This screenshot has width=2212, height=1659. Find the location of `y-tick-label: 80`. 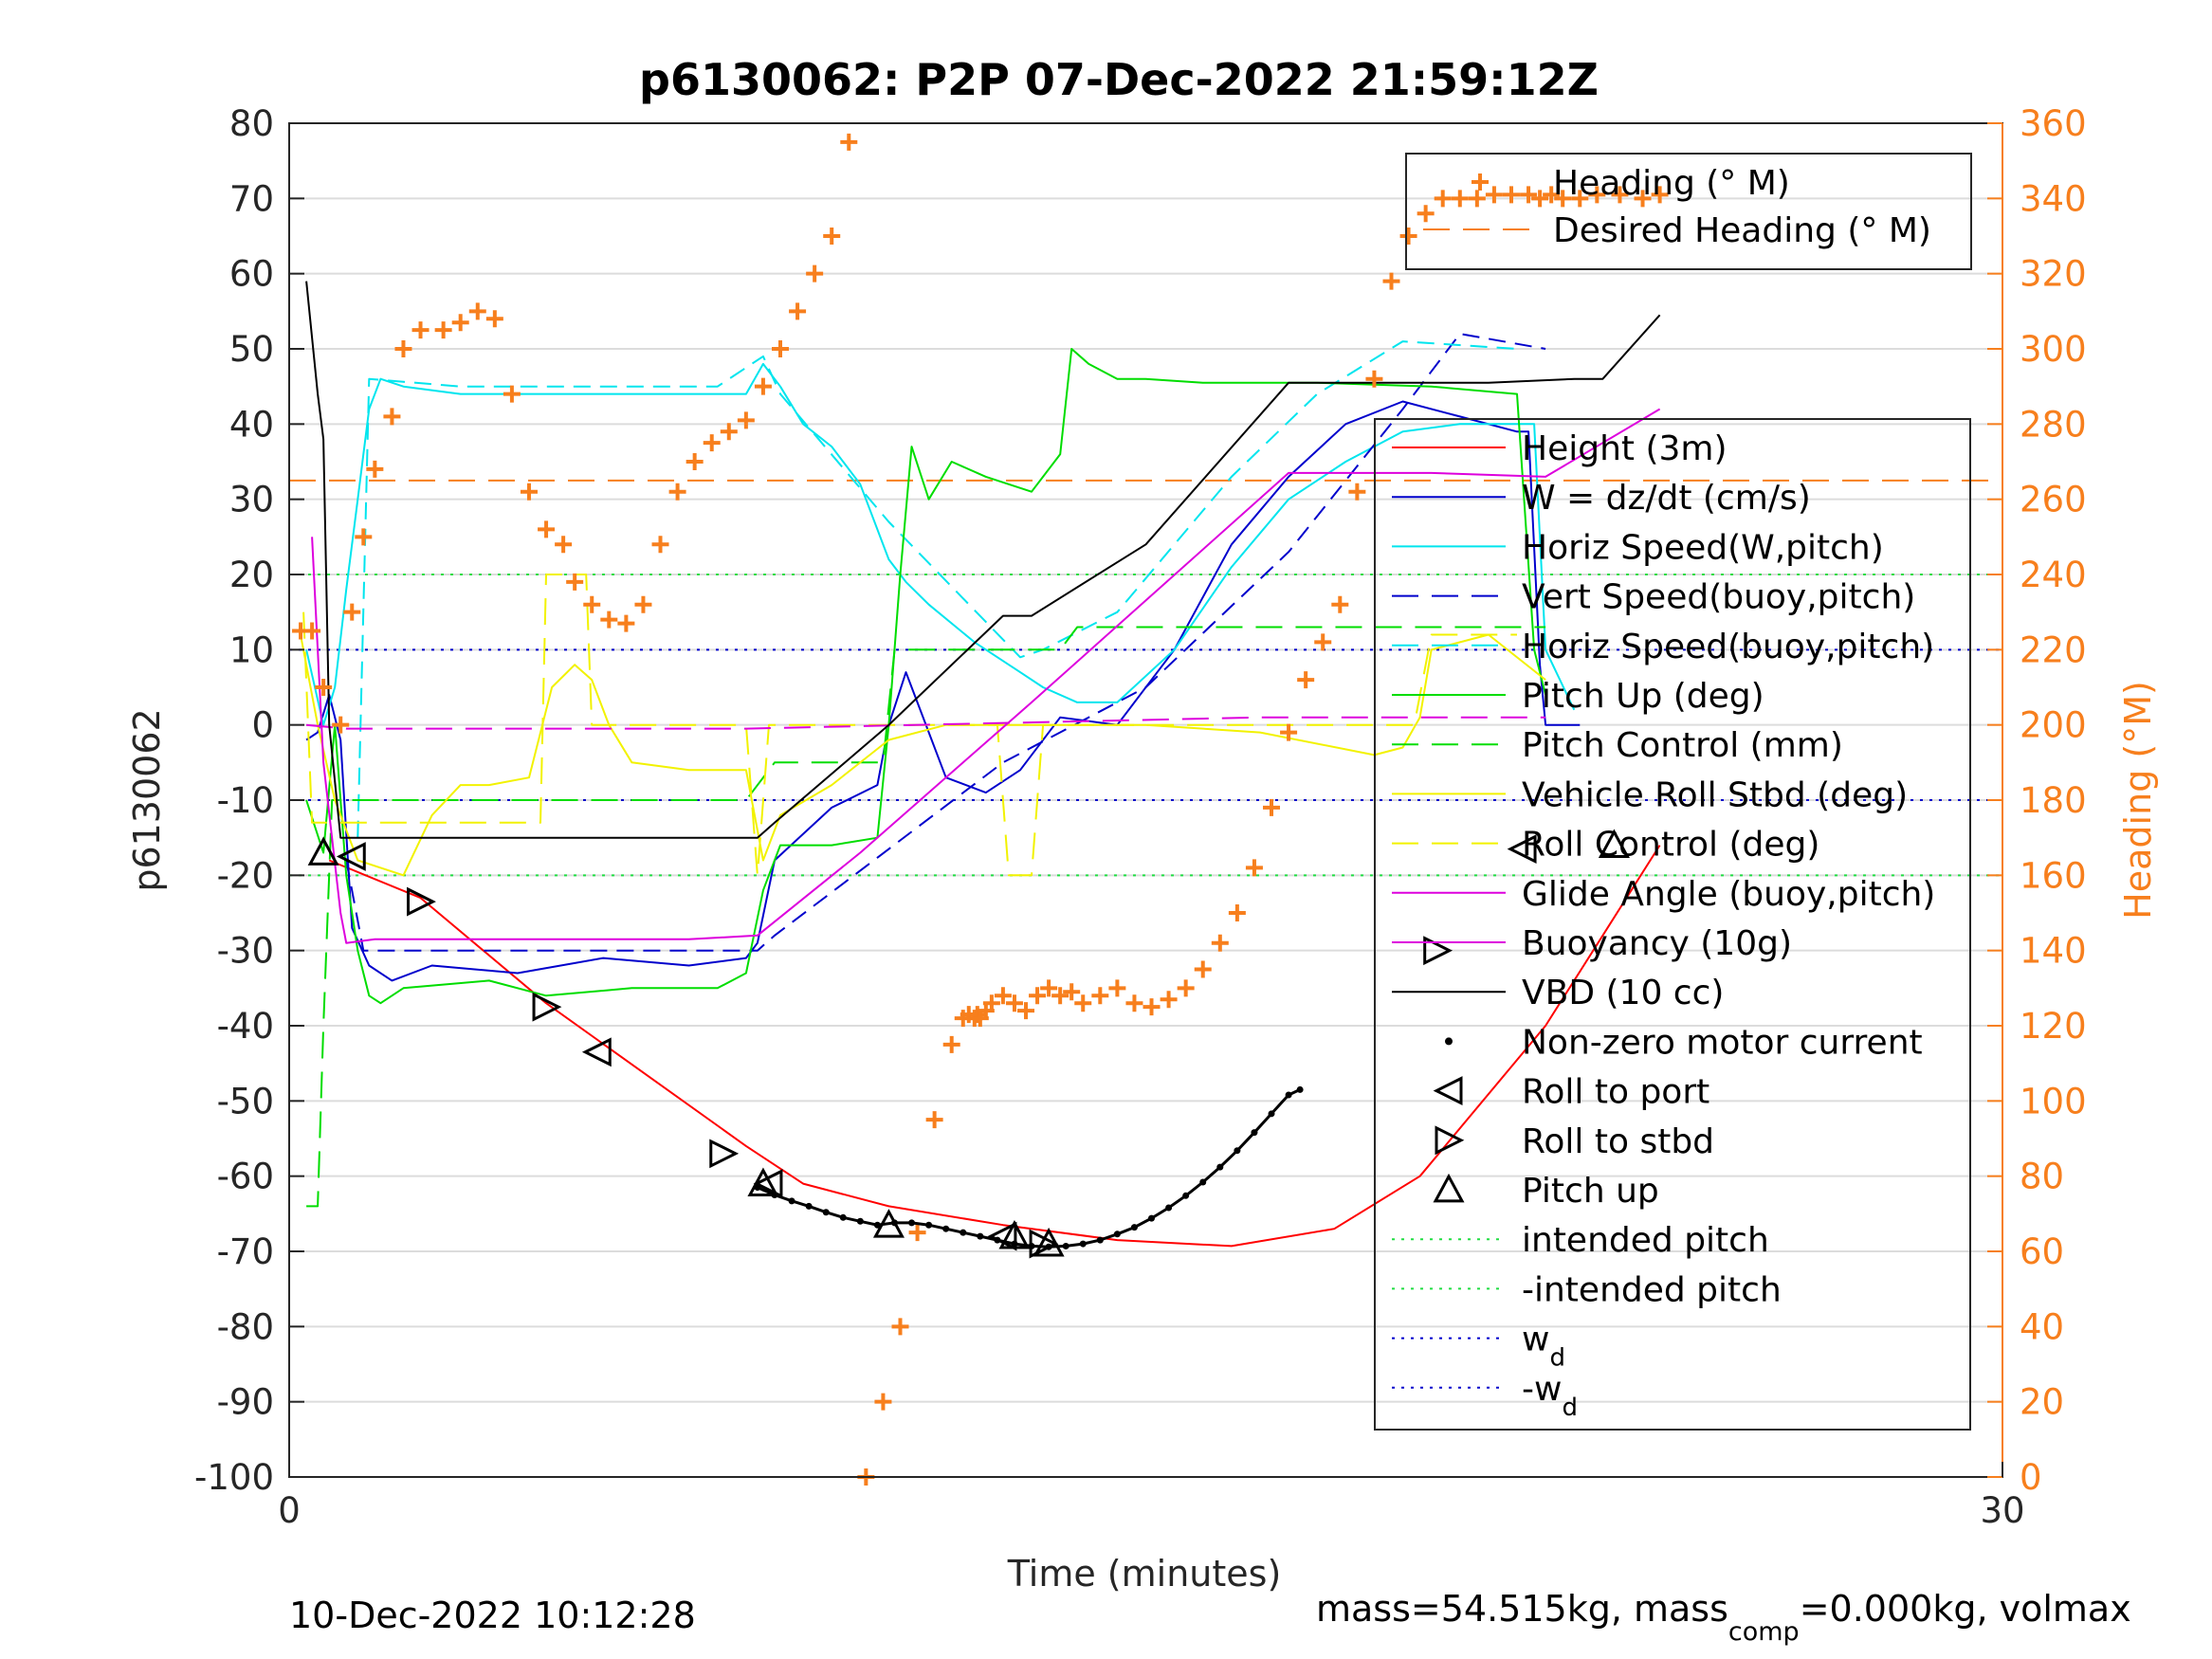

y-tick-label: 80 is located at coordinates (251, 123).